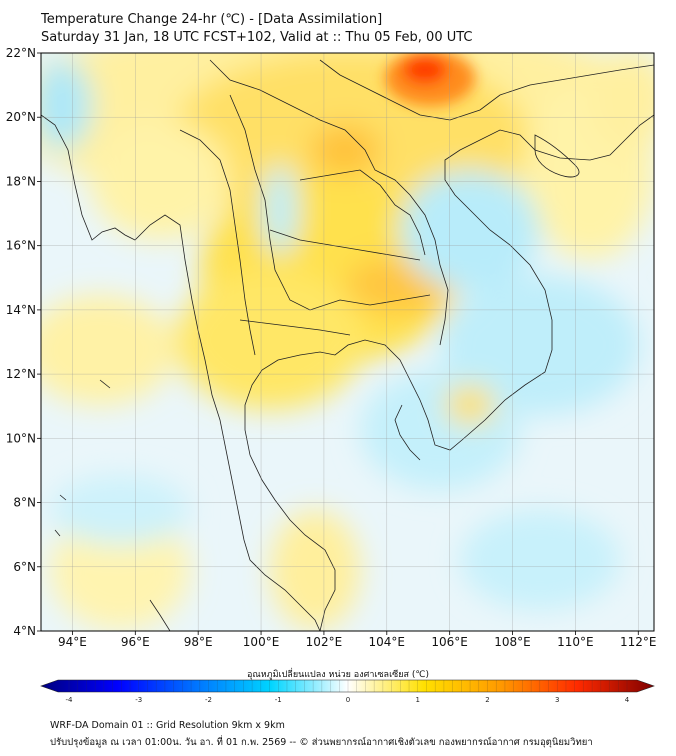 This screenshot has height=756, width=676. What do you see at coordinates (278, 700) in the screenshot?
I see `colorbar-tick-label: -1` at bounding box center [278, 700].